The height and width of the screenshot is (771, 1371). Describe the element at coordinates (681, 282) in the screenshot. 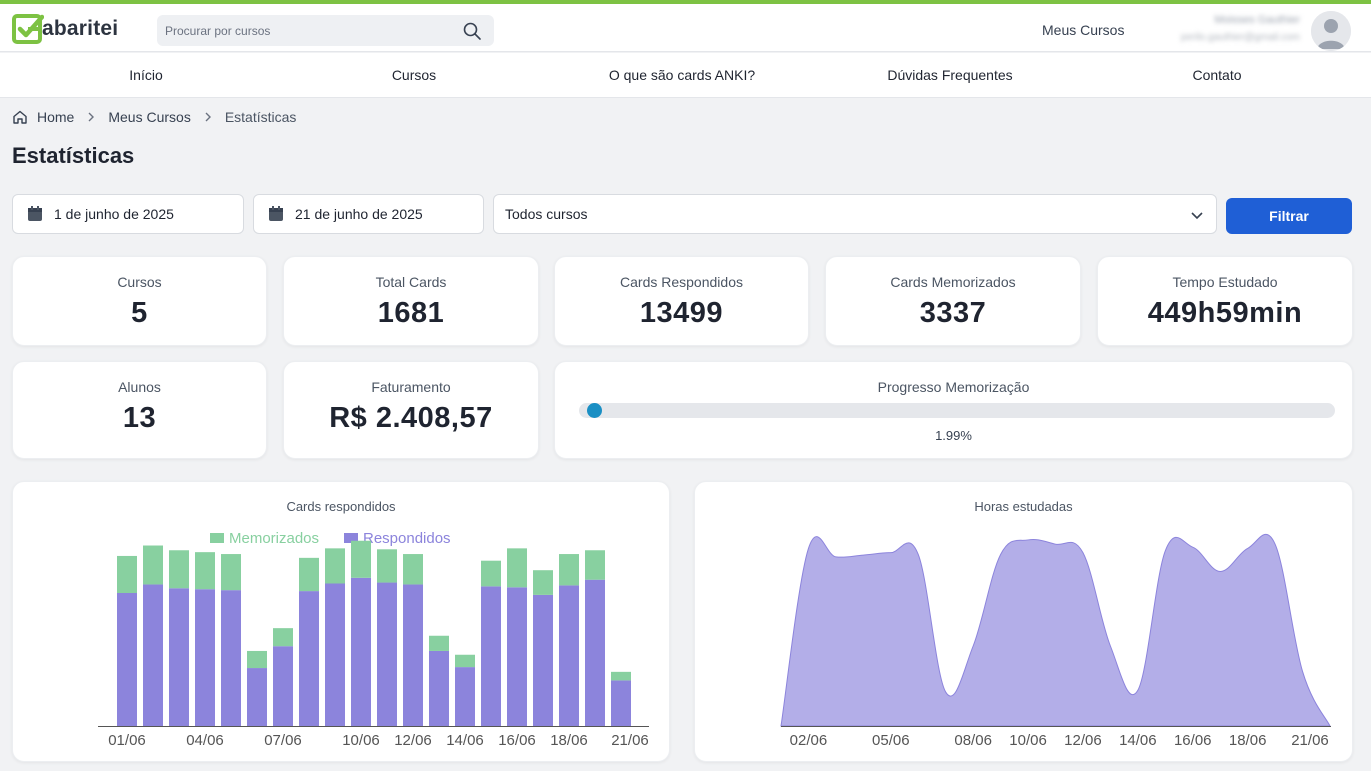

I see `stat-label: Cards Respondidos` at that location.